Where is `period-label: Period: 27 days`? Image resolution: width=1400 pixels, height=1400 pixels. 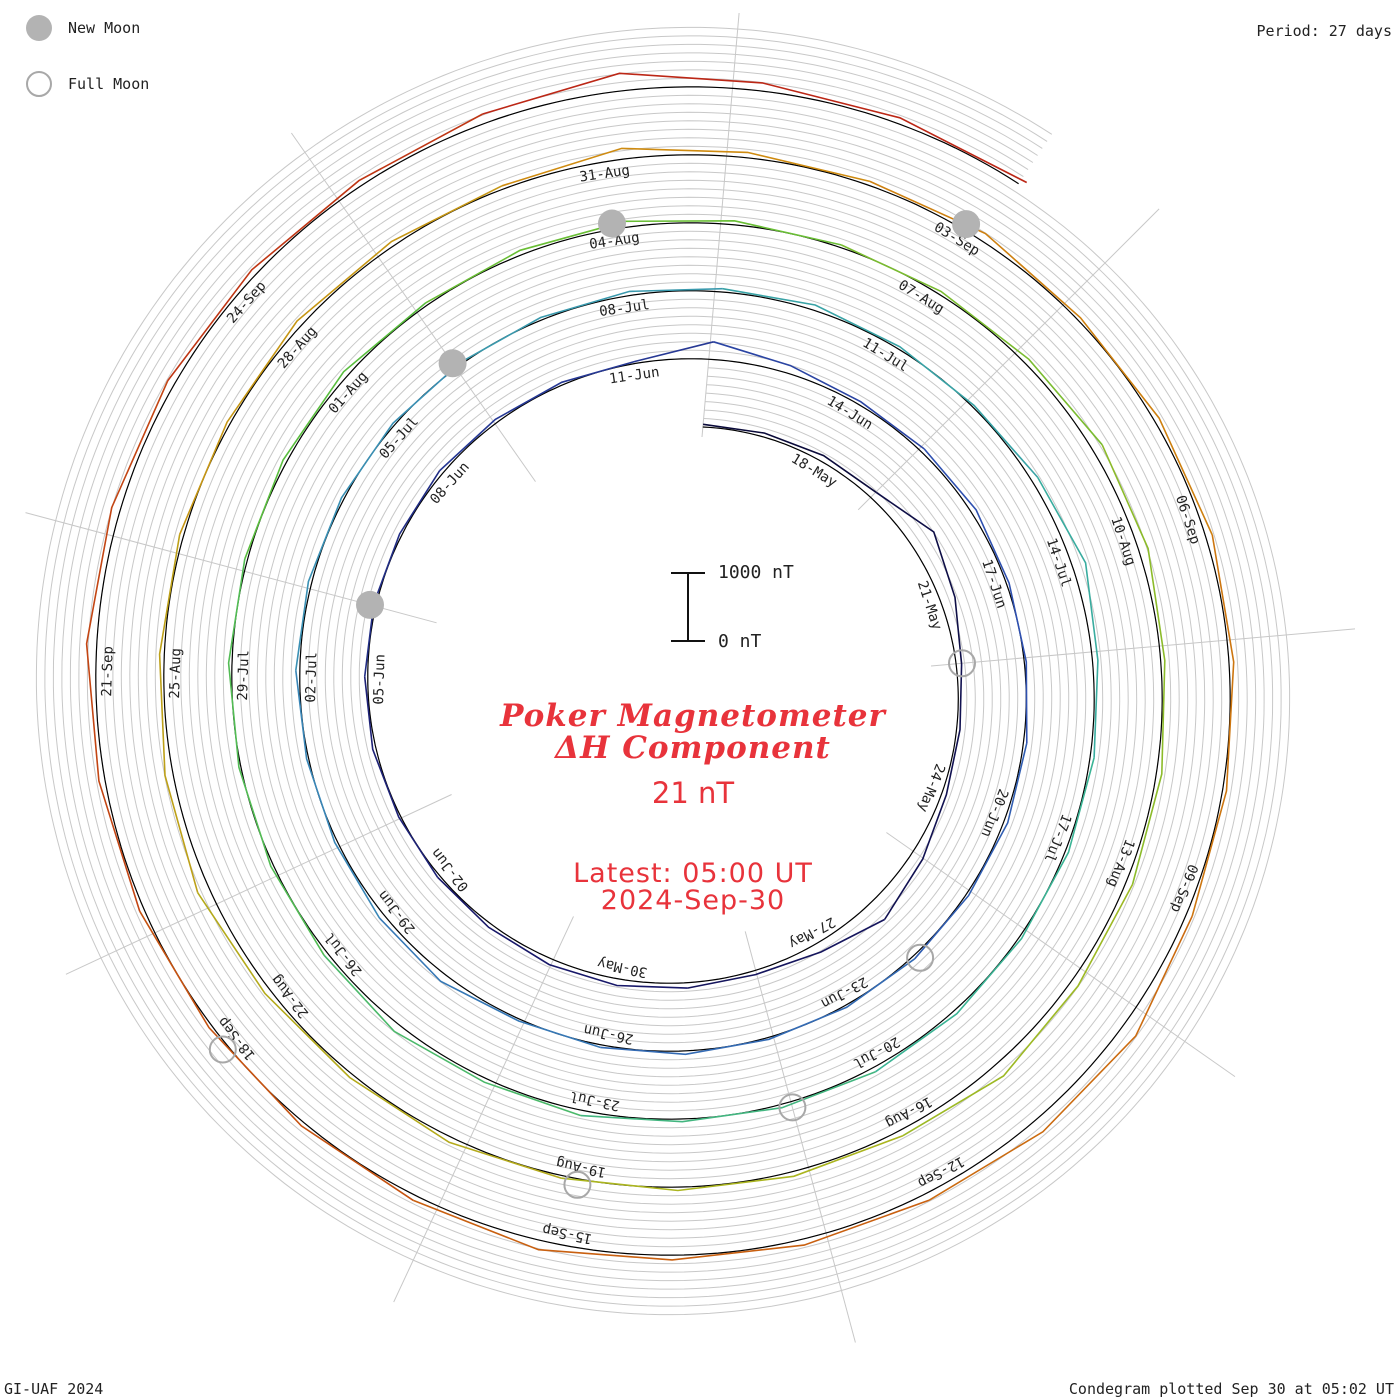 period-label: Period: 27 days is located at coordinates (1324, 31).